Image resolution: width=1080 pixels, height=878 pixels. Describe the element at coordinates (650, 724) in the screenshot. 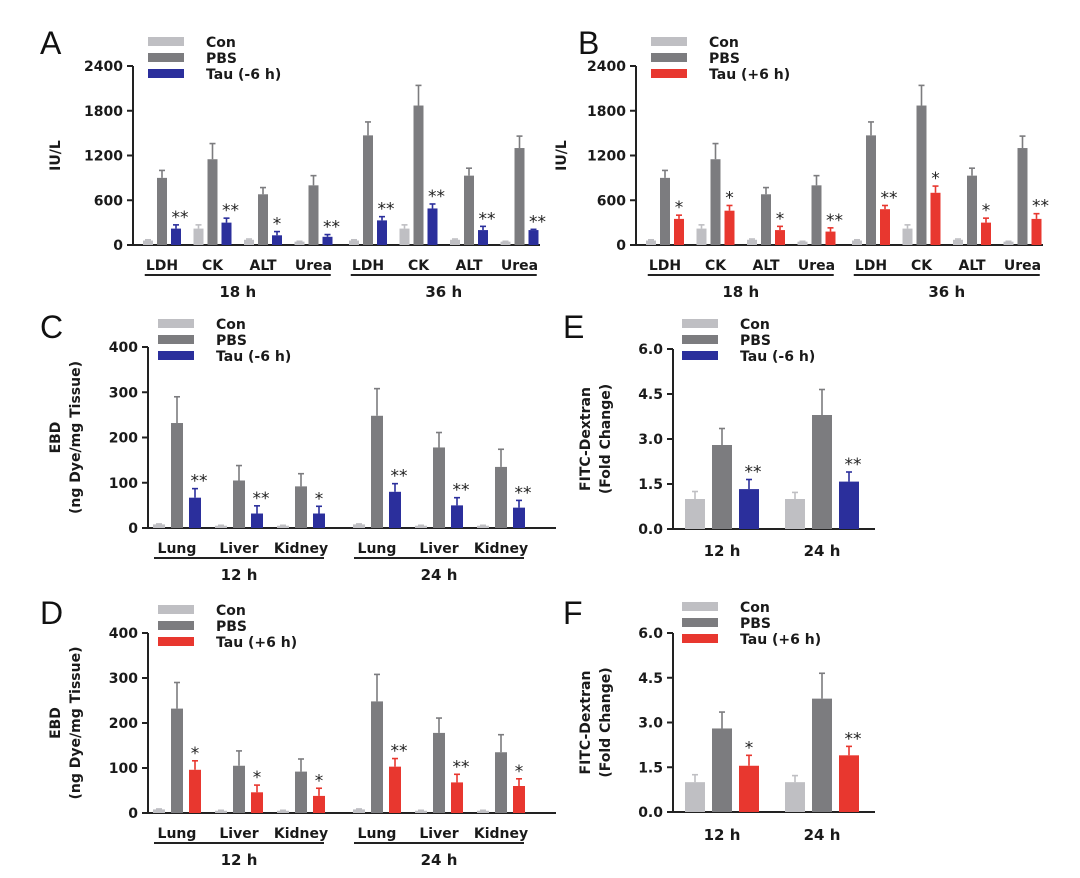

I see `y-tick-label: 3.0` at that location.